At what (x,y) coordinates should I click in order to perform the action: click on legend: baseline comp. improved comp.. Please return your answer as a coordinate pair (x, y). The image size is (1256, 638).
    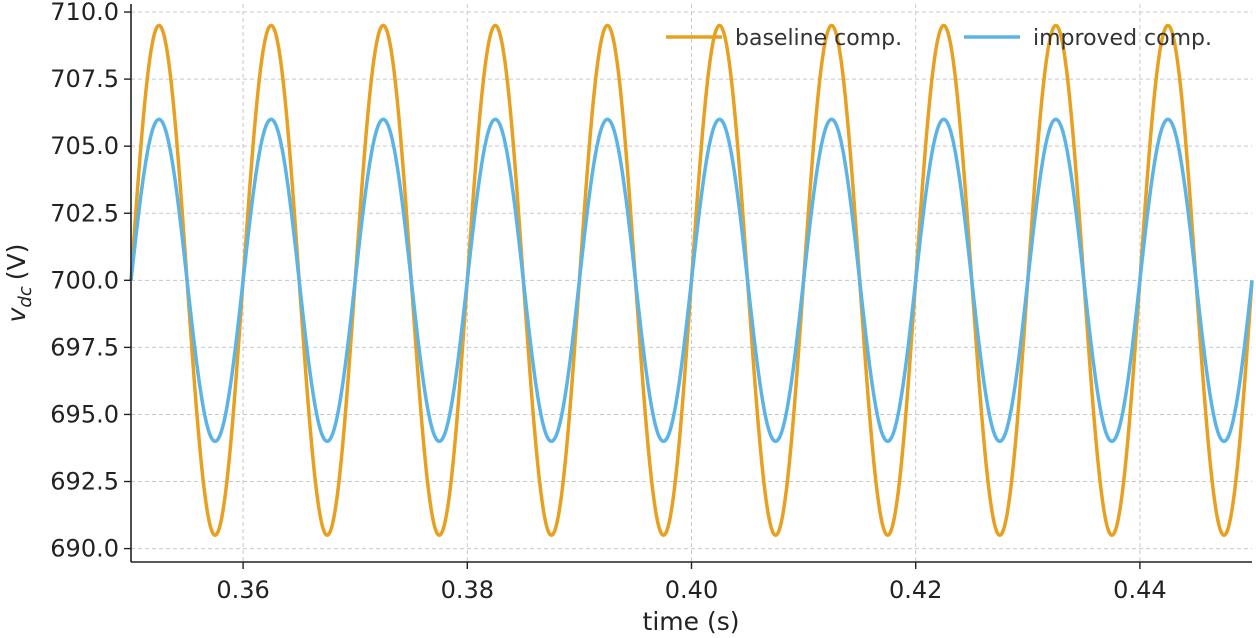
    Looking at the image, I should click on (939, 38).